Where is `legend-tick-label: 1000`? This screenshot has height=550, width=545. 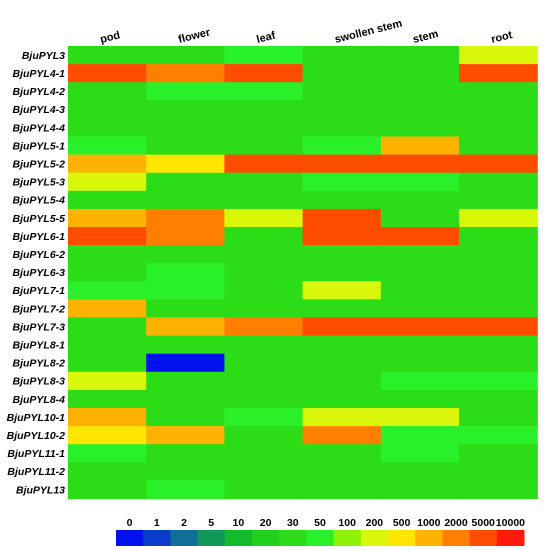
legend-tick-label: 1000 is located at coordinates (429, 523).